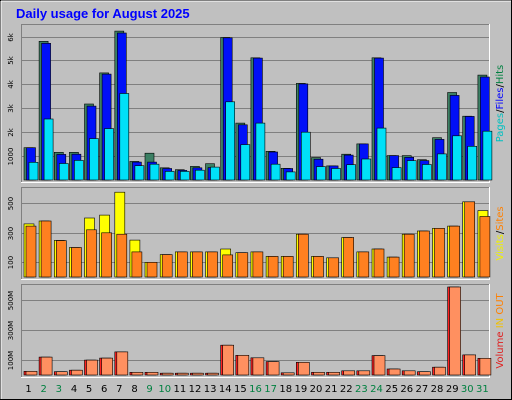 The height and width of the screenshot is (400, 512). What do you see at coordinates (11, 36) in the screenshot?
I see `y-tick-label: 6k` at bounding box center [11, 36].